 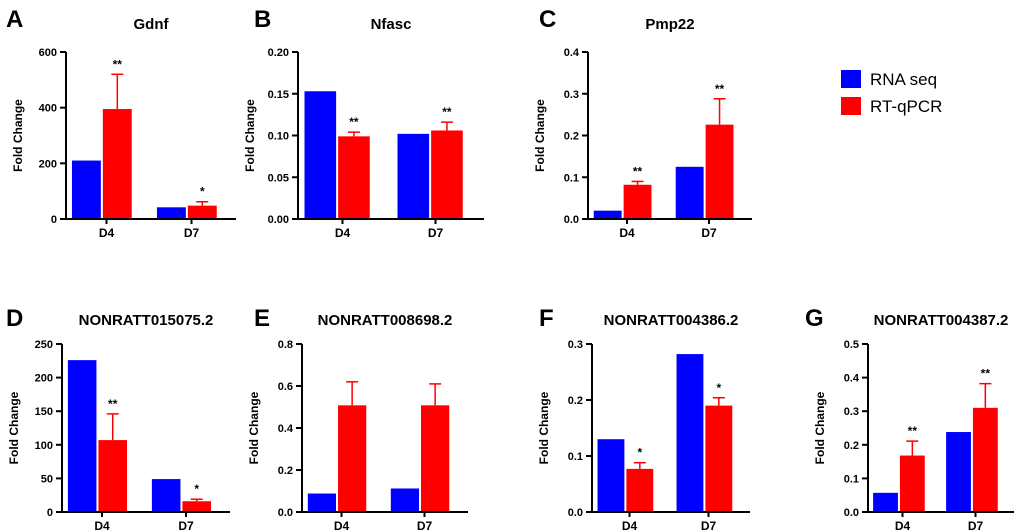 I want to click on chart-title: NONRATT008698.2, so click(x=385, y=320).